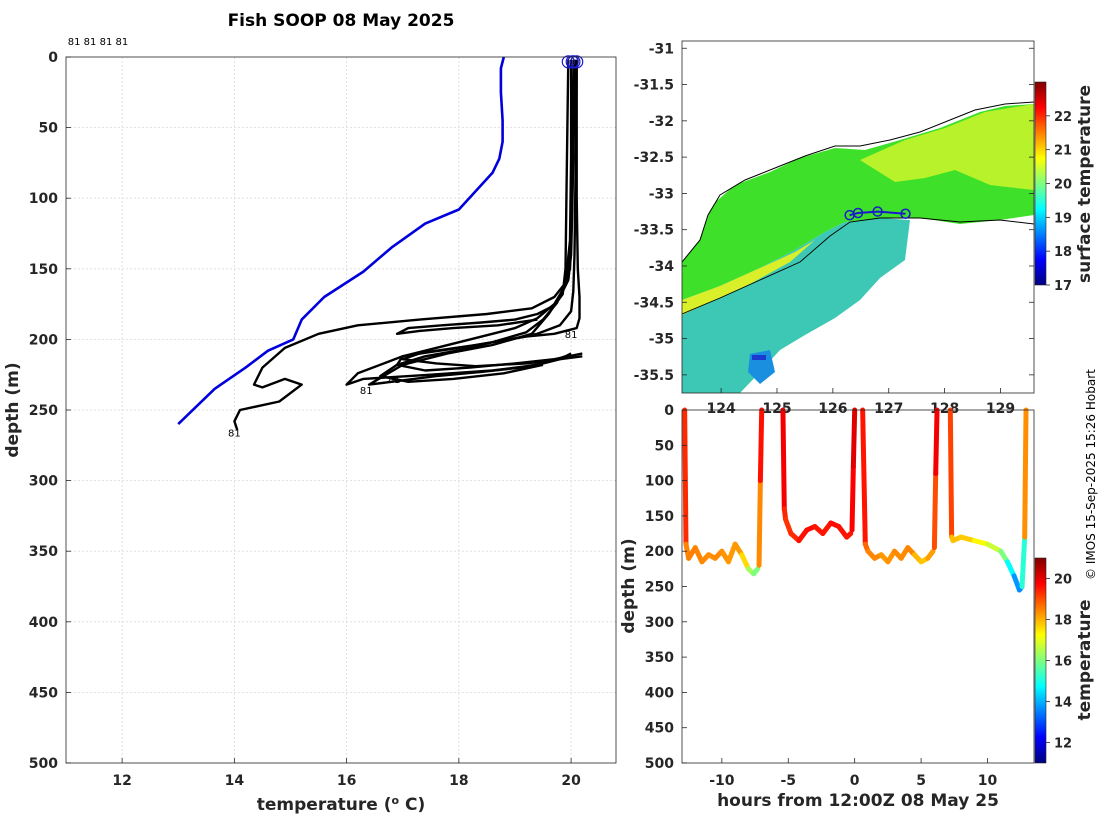 This screenshot has height=820, width=1100. I want to click on sst-cb-tick-label: 22, so click(1063, 117).